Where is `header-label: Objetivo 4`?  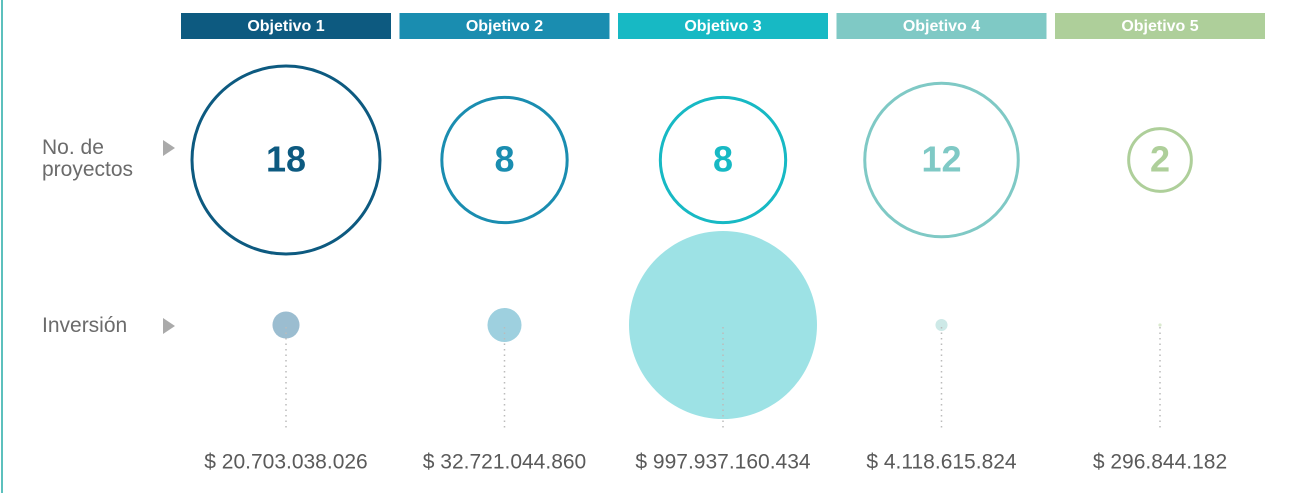
header-label: Objetivo 4 is located at coordinates (941, 26).